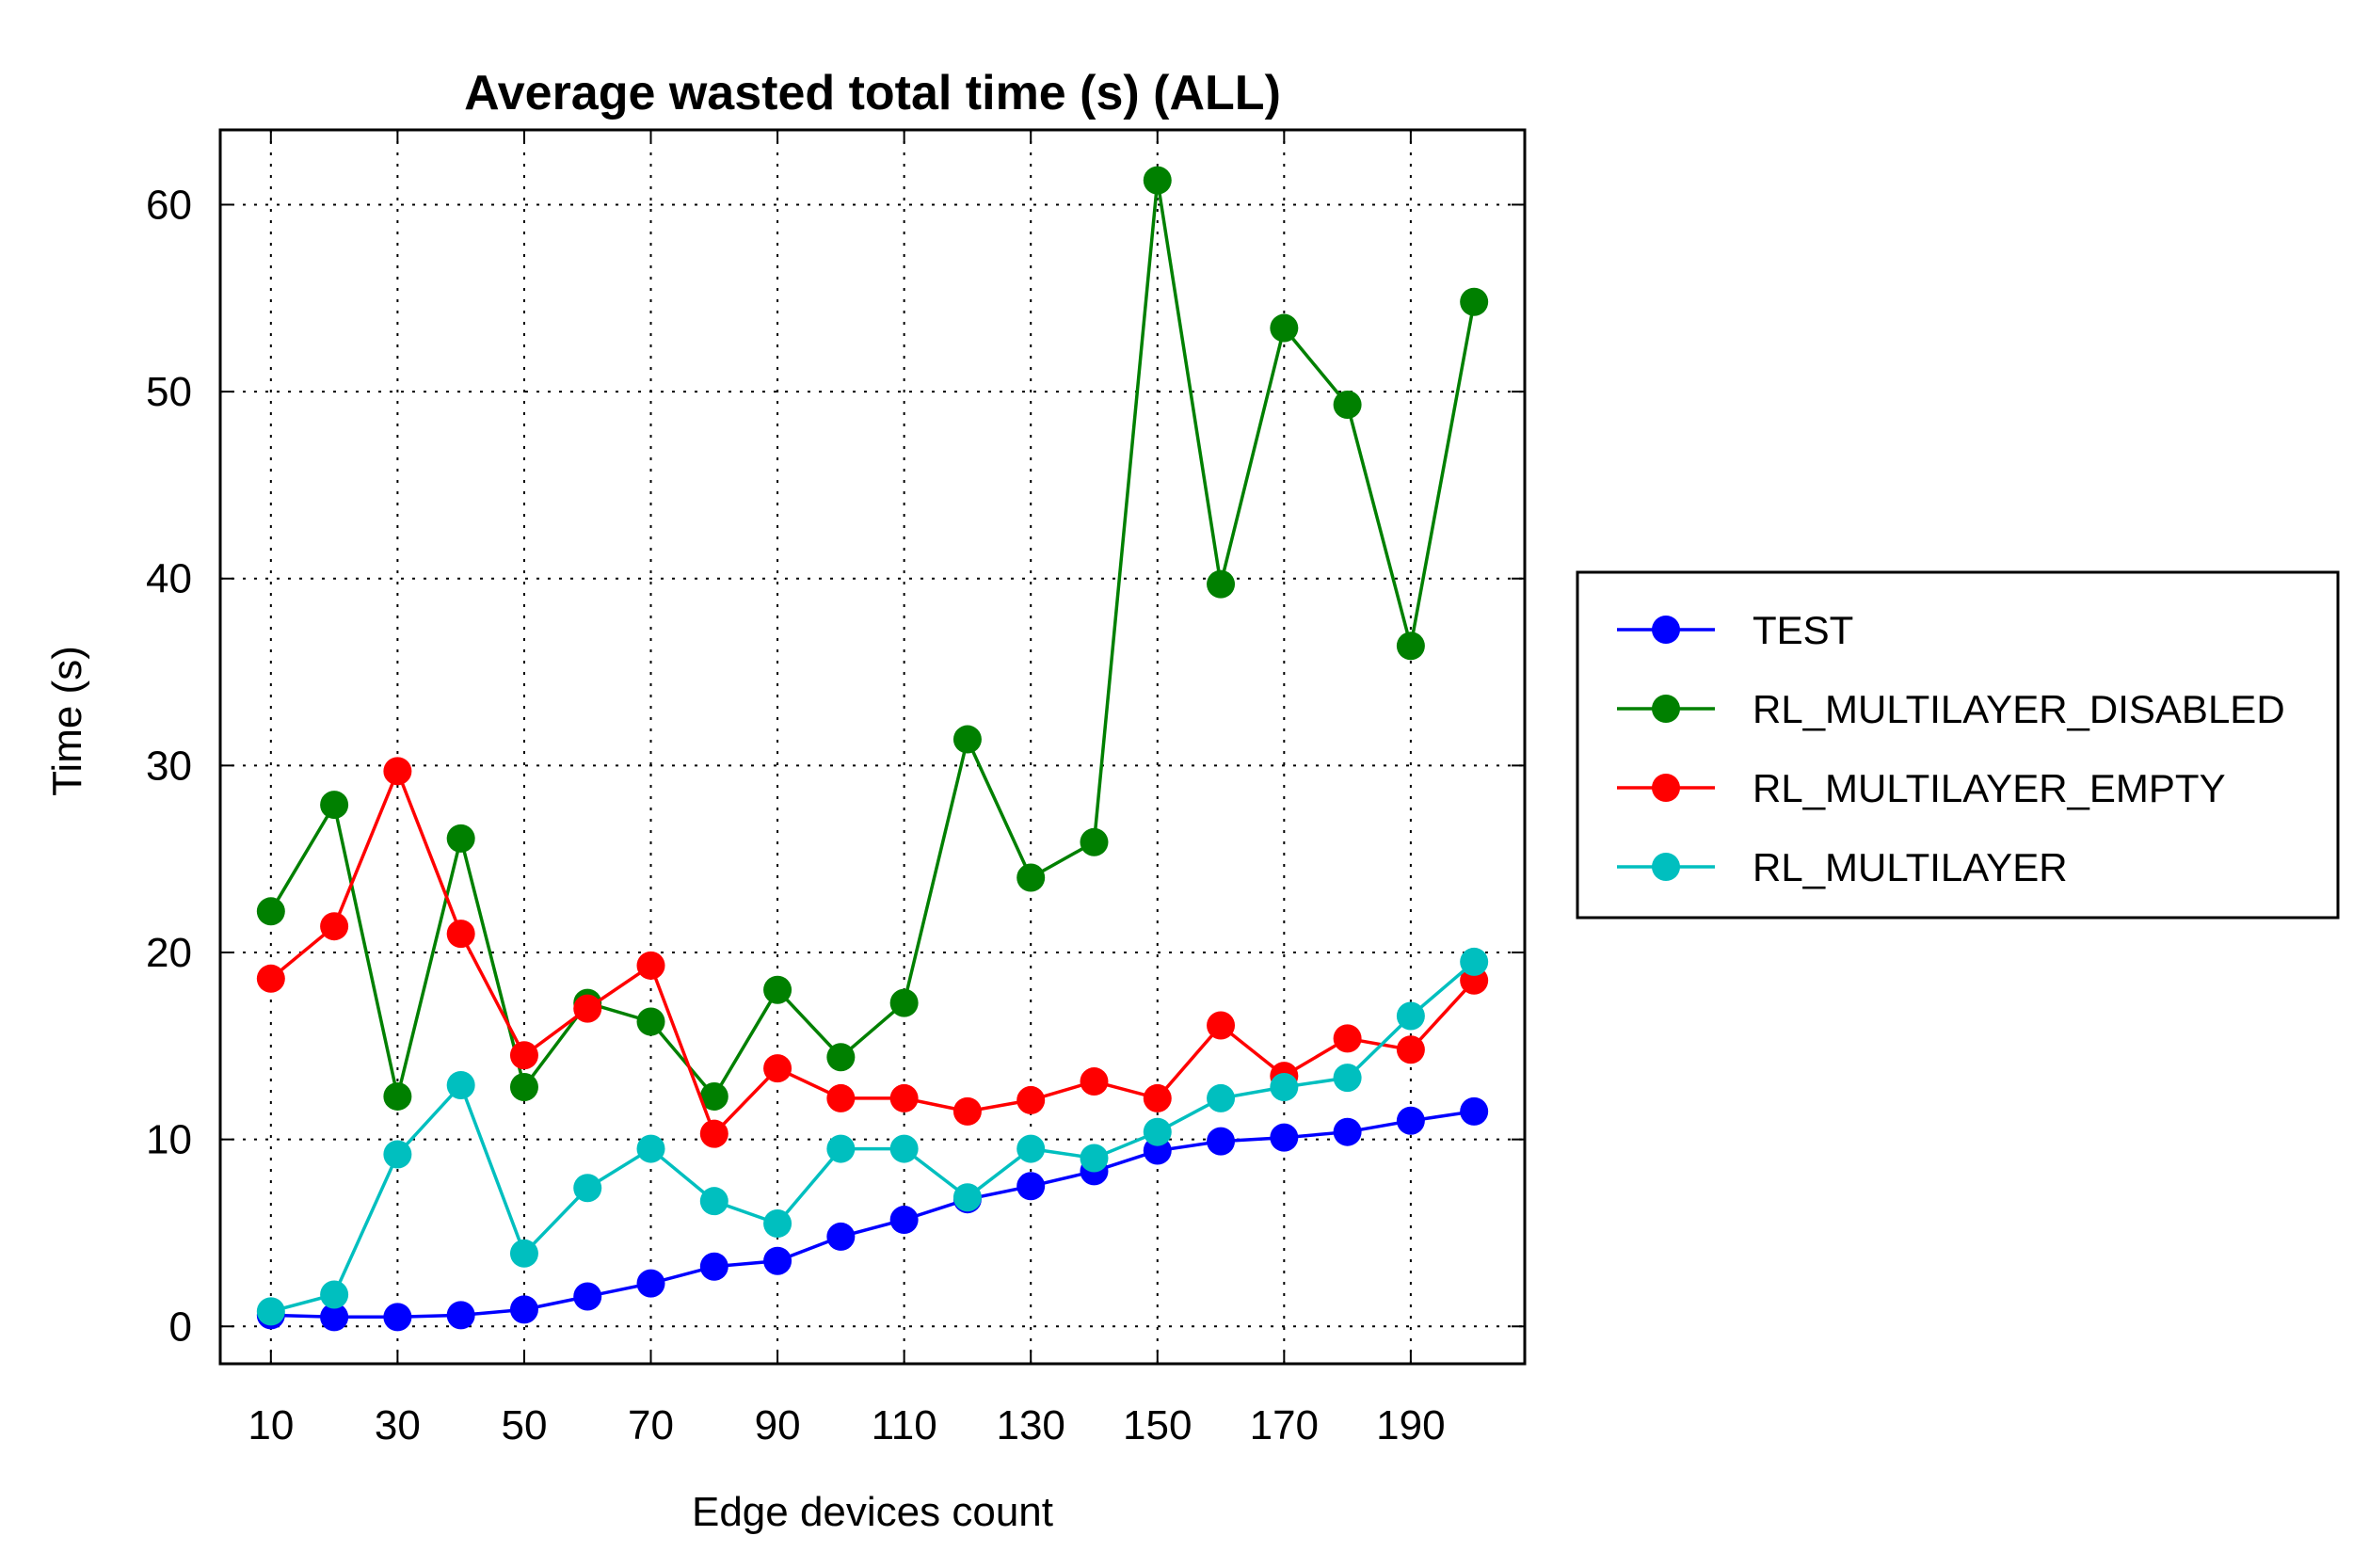 The width and height of the screenshot is (2353, 1568). I want to click on legend-item: RL_MULTILAYER, so click(1843, 867).